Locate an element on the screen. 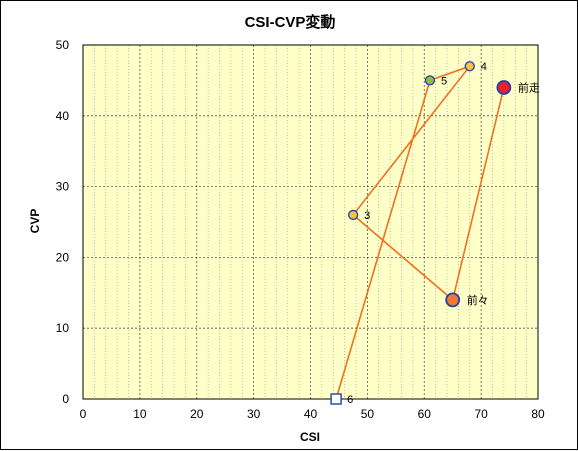 The image size is (578, 451). x-tick-label: 0 is located at coordinates (83, 414).